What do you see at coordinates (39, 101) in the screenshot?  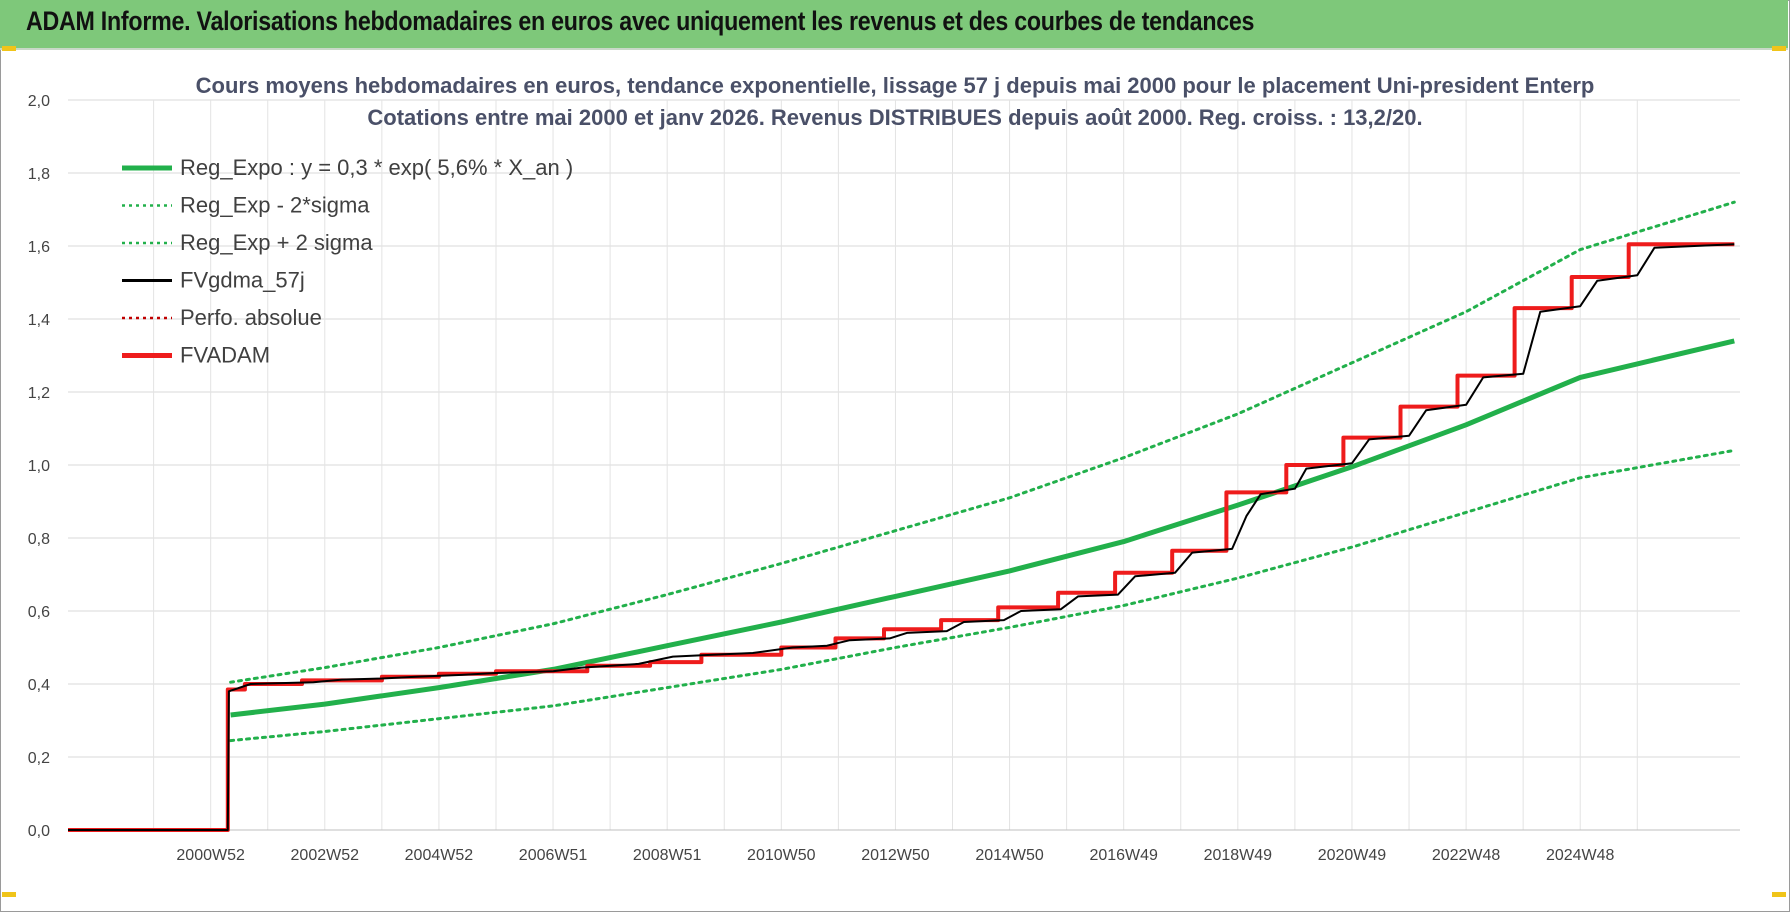 I see `y-tick-label: 2,0` at bounding box center [39, 101].